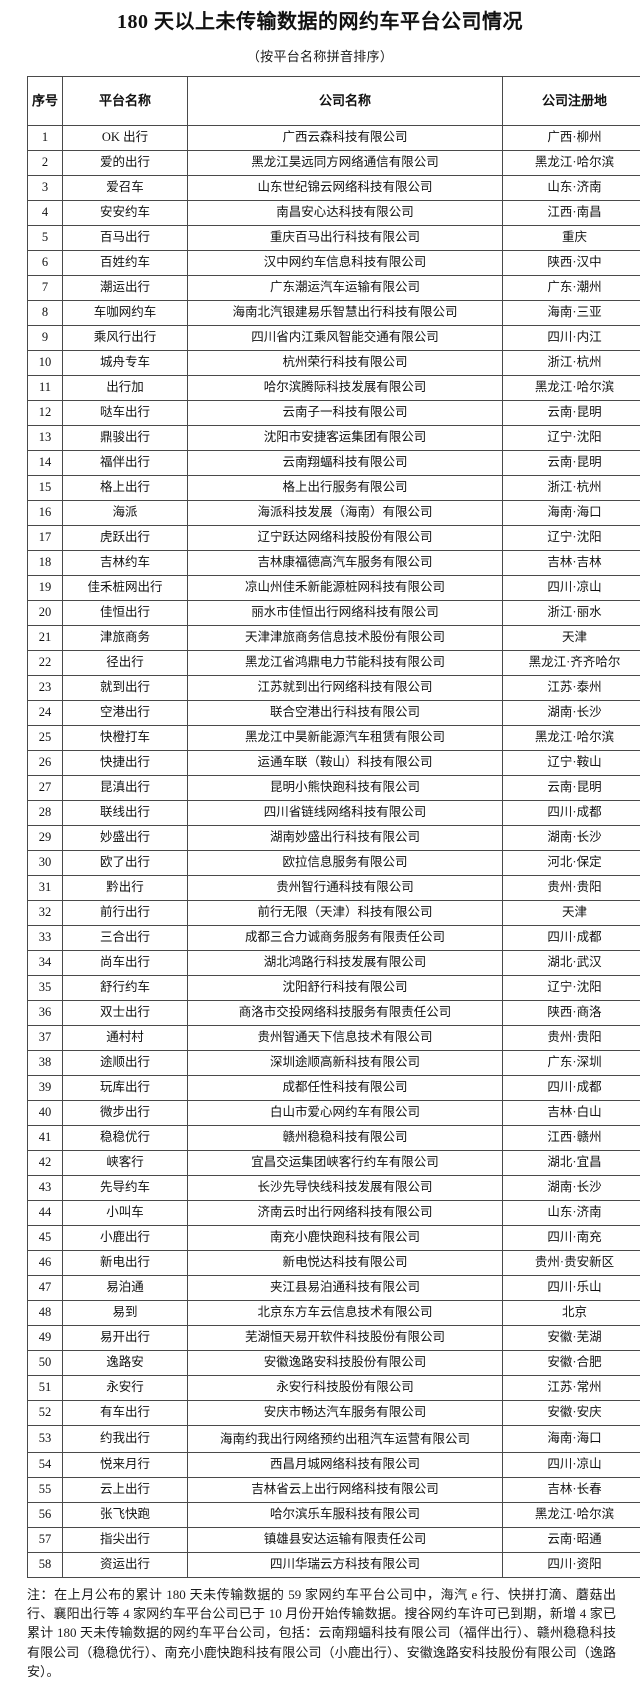 This screenshot has height=1681, width=640. Describe the element at coordinates (345, 1263) in the screenshot. I see `cell-company-name: 新电悦达科技有限公司` at that location.